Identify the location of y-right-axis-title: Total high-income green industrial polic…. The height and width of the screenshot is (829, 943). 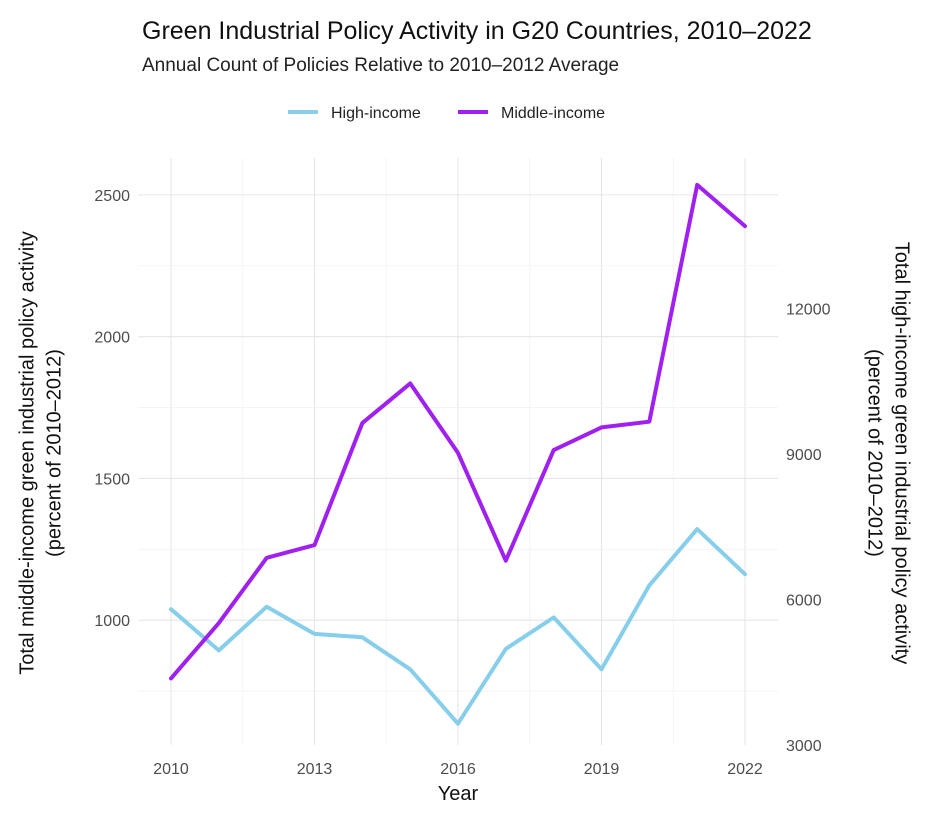
(888, 453).